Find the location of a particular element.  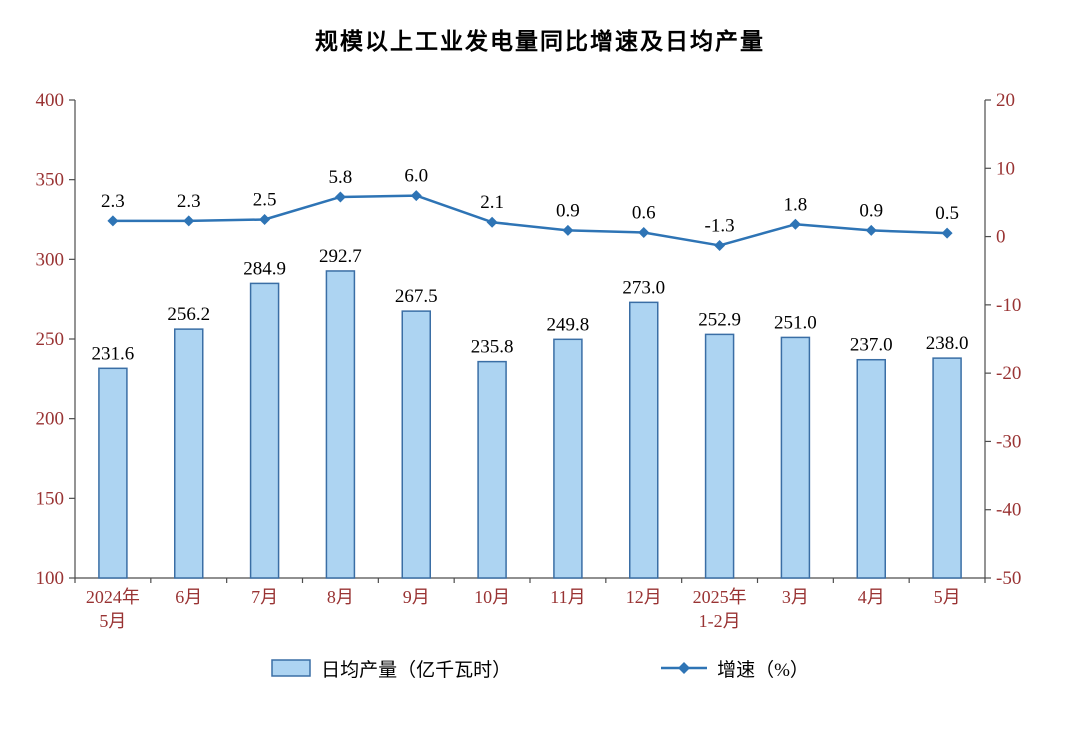

right-axis-tick-label: 0 is located at coordinates (1001, 237).